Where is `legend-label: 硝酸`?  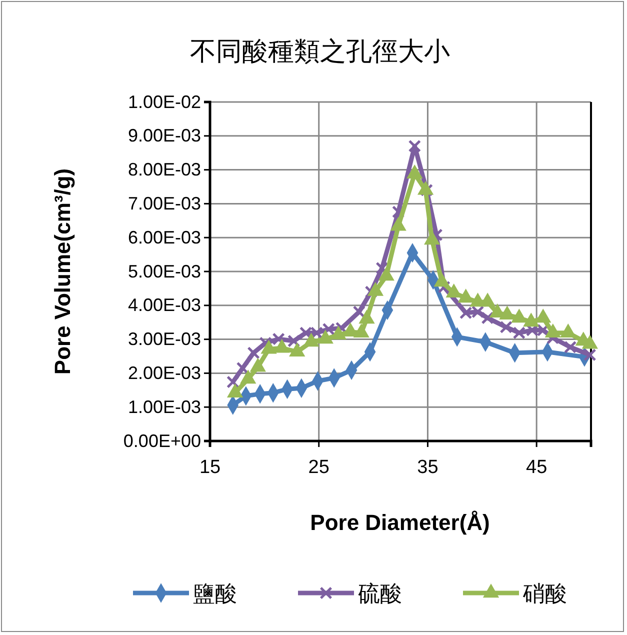
legend-label: 硝酸 is located at coordinates (544, 593).